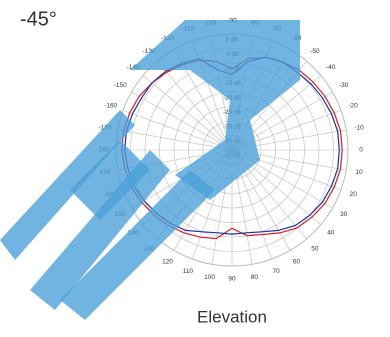  Describe the element at coordinates (361, 150) in the screenshot. I see `angle-label: 0` at that location.